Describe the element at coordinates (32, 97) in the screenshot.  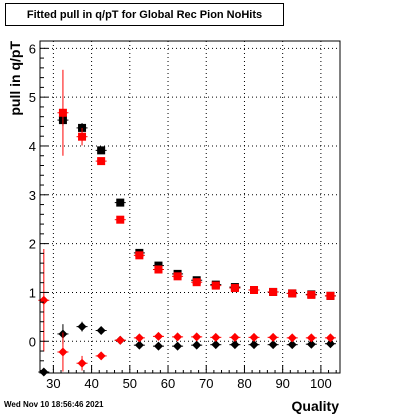
I see `y-tick-label: 5` at that location.